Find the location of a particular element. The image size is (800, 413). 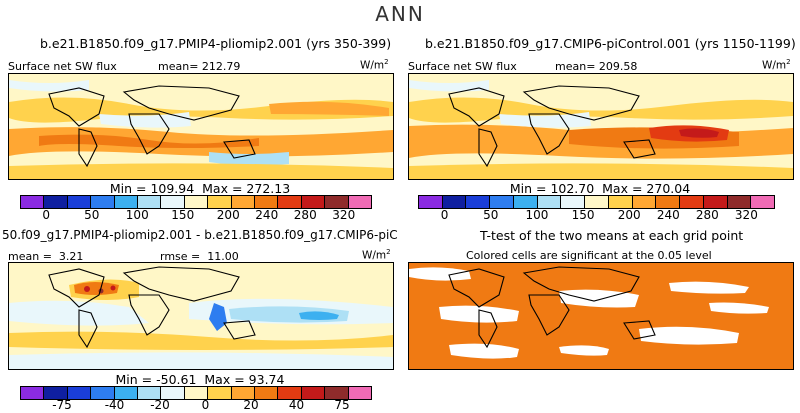

minmax-top-left: Min = 109.94 Max = 272.13 is located at coordinates (200, 188).